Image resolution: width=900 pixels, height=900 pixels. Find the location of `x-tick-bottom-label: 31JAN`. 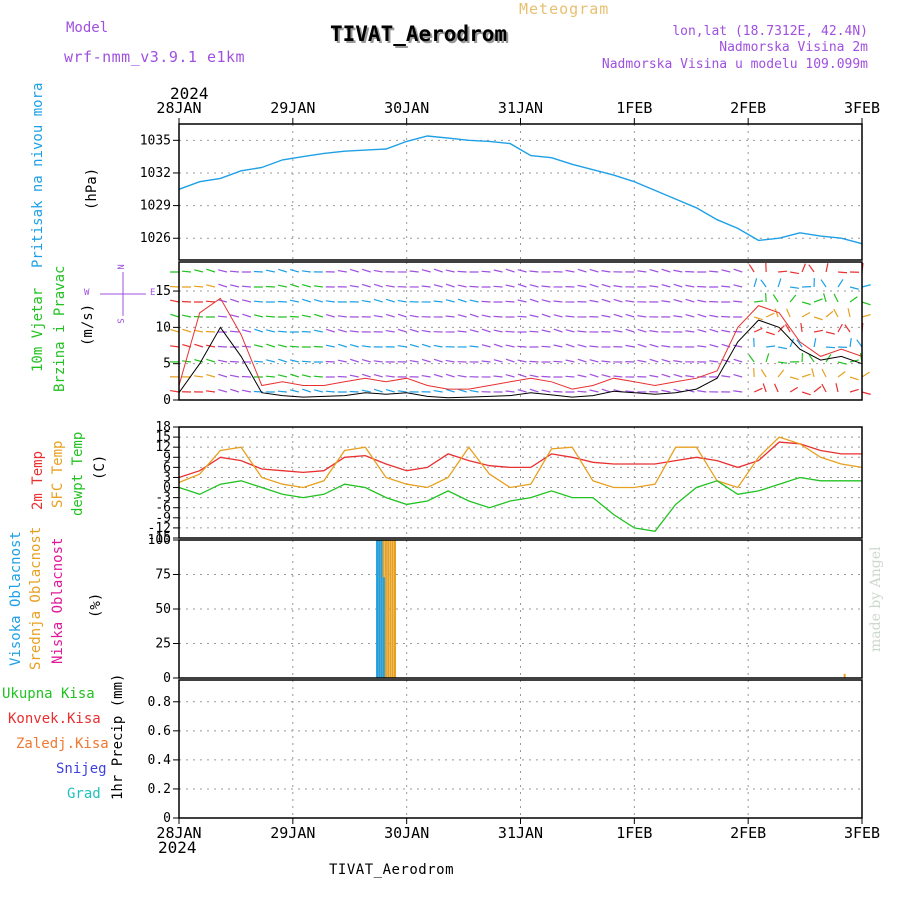

x-tick-bottom-label: 31JAN is located at coordinates (520, 833).